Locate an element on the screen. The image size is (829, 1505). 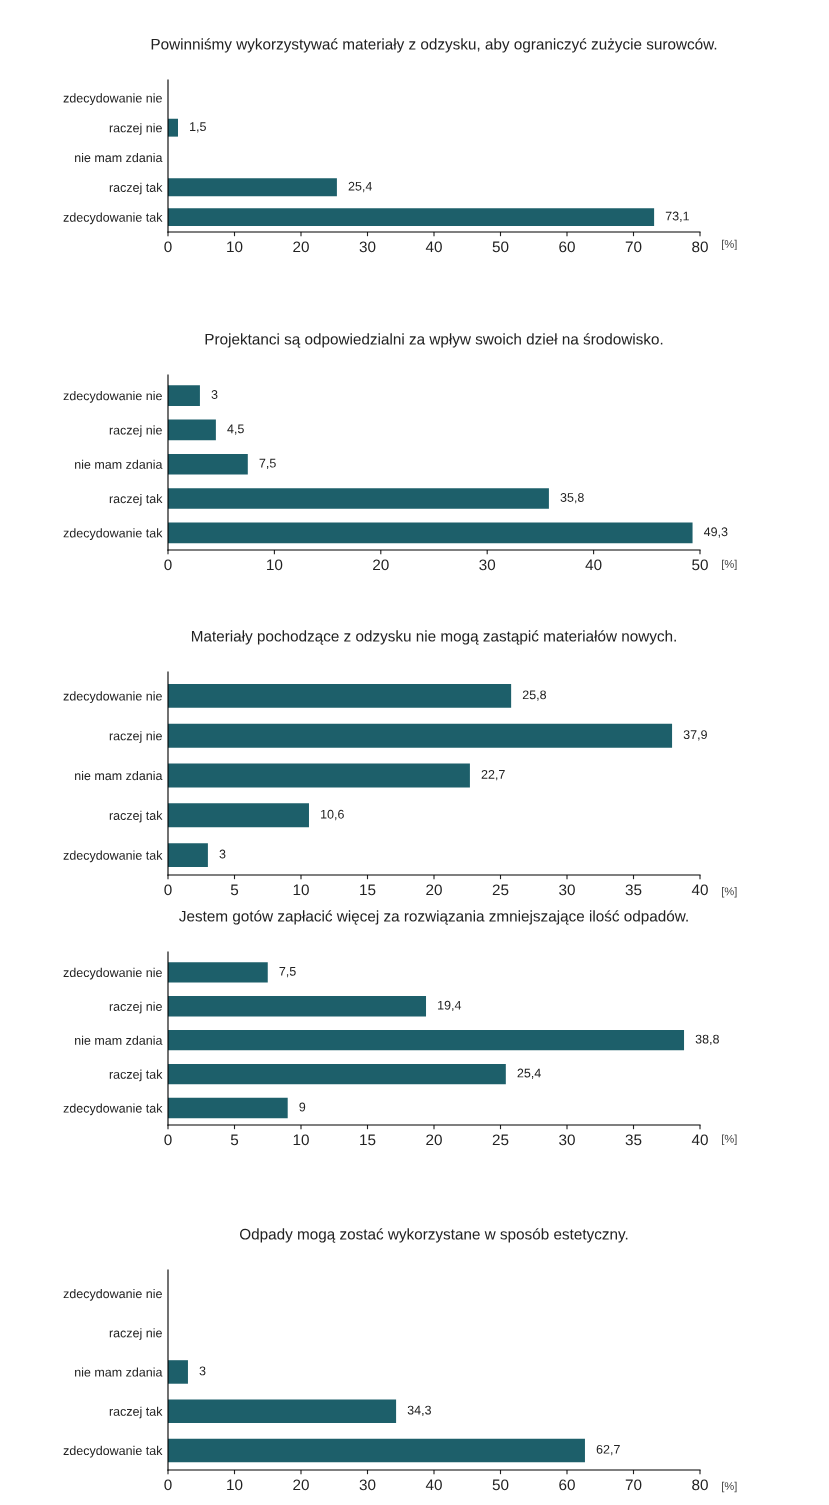
data-label: 25,4 is located at coordinates (360, 187).